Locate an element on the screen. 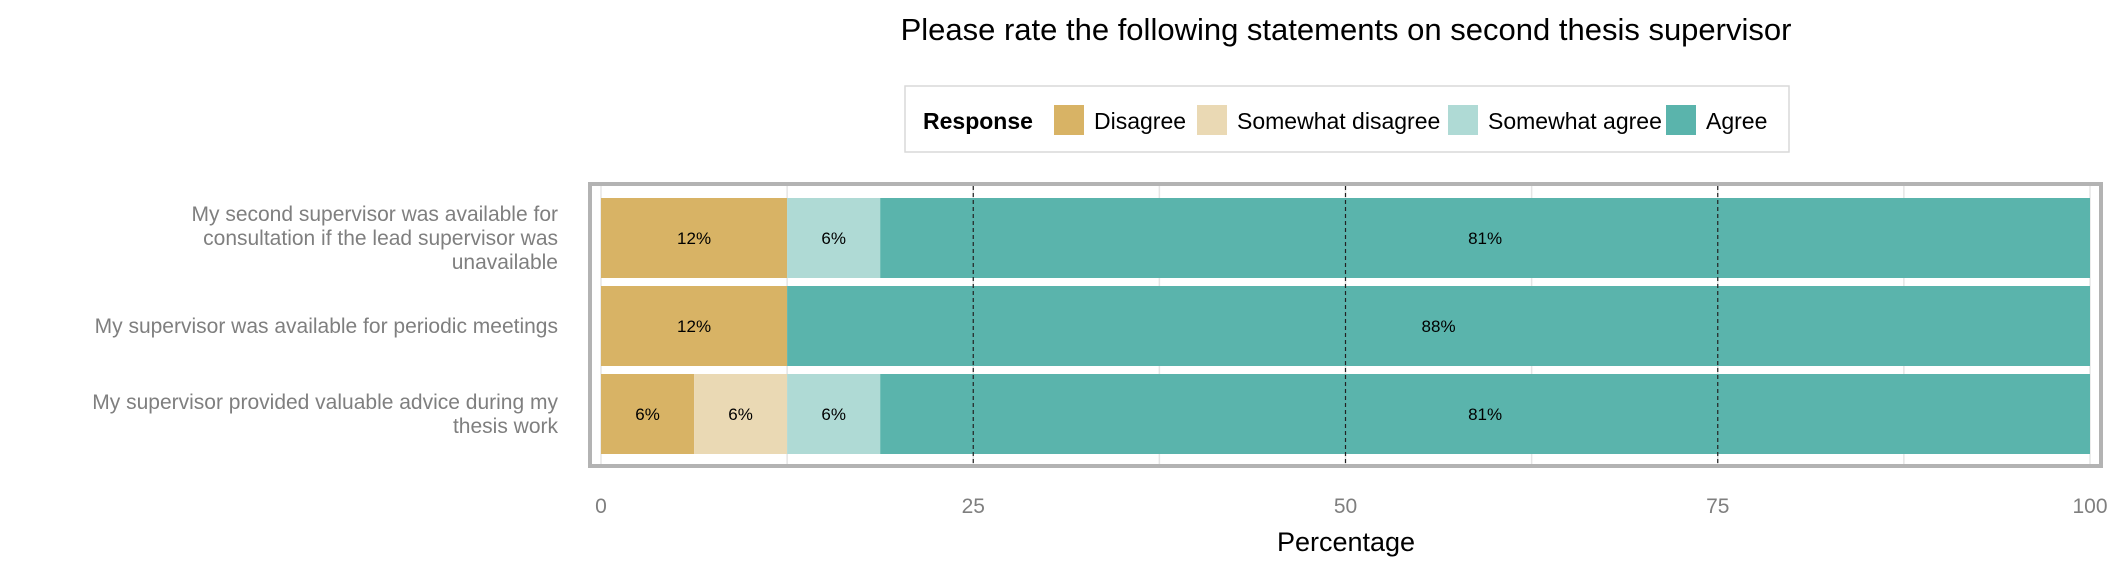 The height and width of the screenshot is (578, 2125). legend-label-2: Somewhat agree is located at coordinates (1575, 121).